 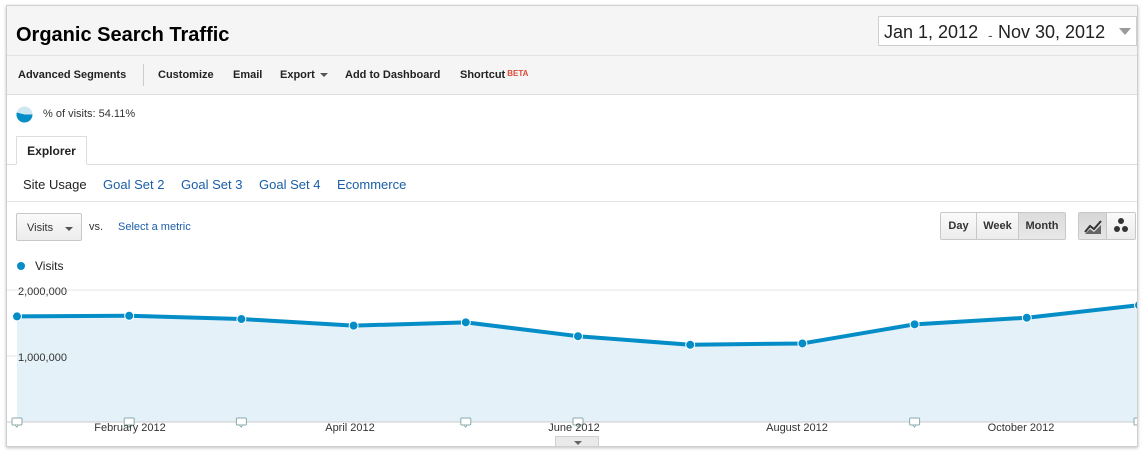 I want to click on date-range-picker: Jan 1, 2012 - Nov 30, 2012, so click(x=1007, y=31).